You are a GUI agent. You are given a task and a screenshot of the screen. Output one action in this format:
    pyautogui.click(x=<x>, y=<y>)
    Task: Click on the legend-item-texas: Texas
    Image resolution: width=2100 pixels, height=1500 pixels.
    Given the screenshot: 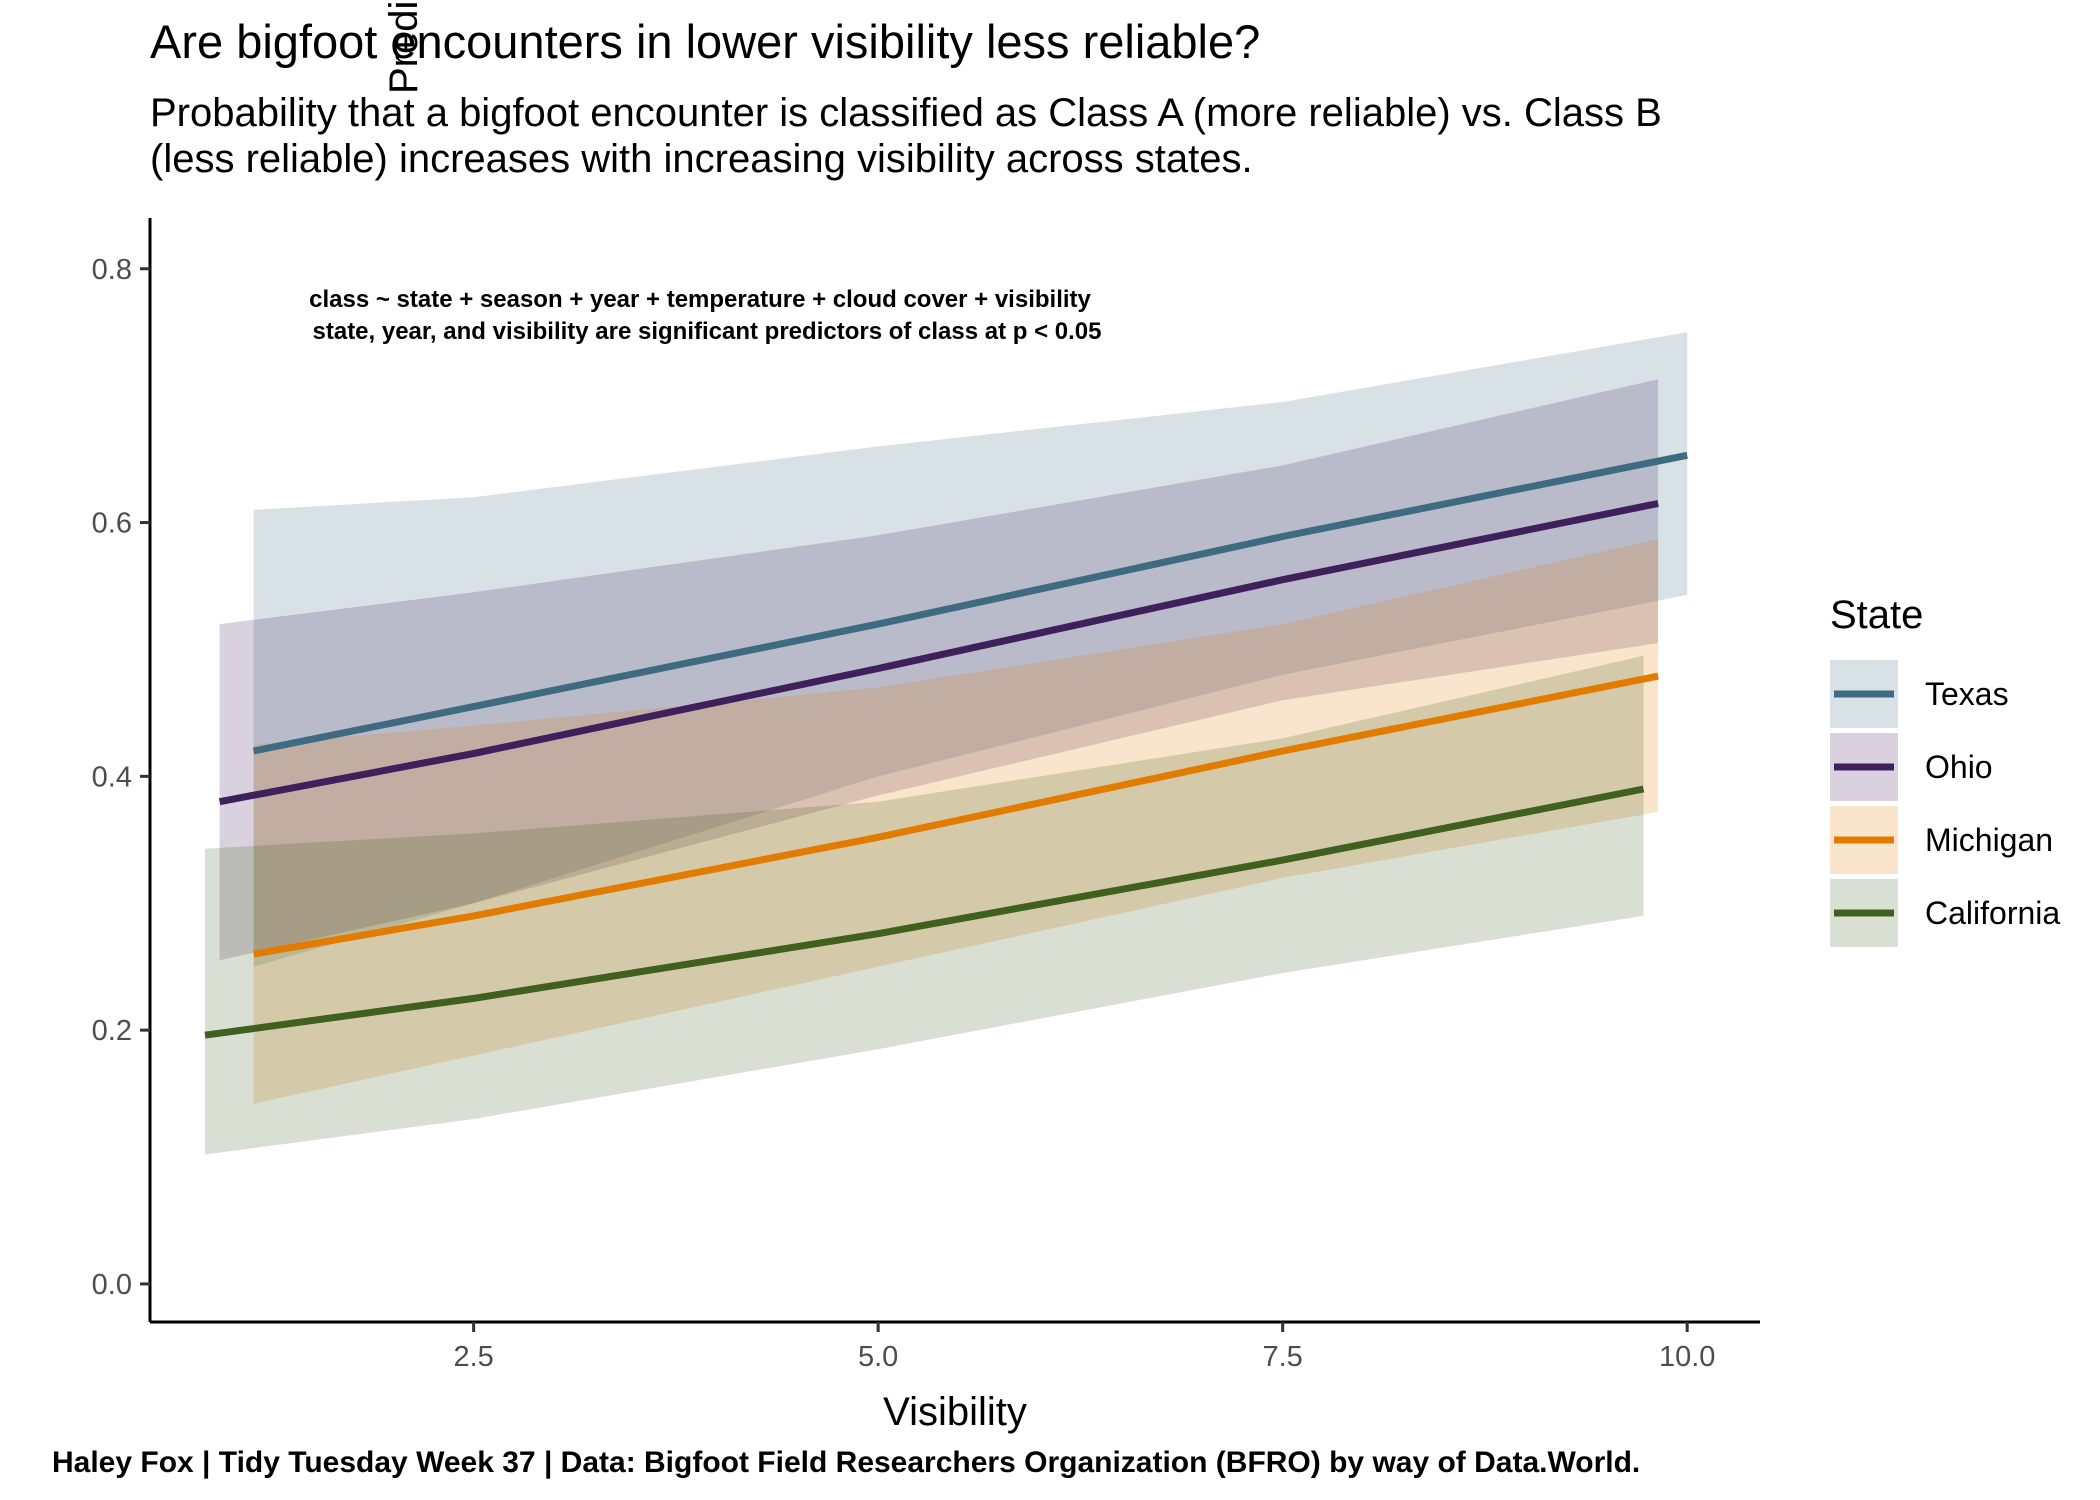 What is the action you would take?
    pyautogui.click(x=1919, y=694)
    